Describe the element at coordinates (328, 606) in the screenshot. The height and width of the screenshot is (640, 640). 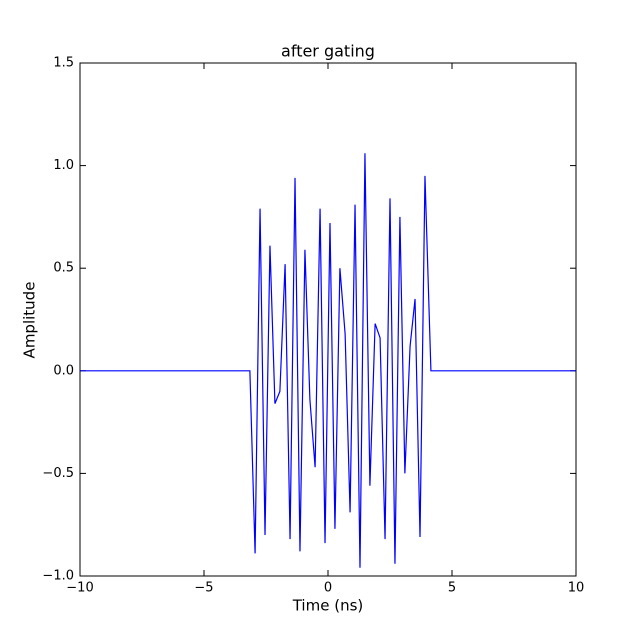
I see `x-axis-label: Time (ns)` at that location.